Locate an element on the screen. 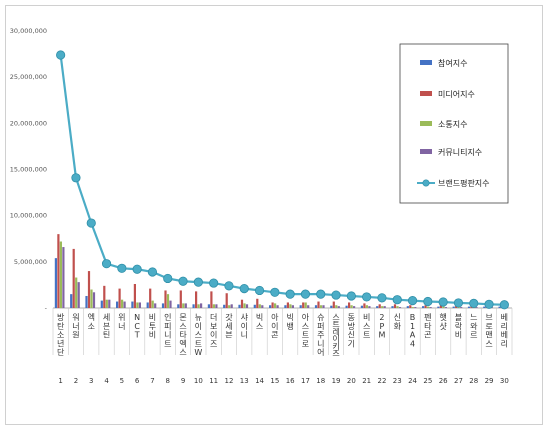  rank-label: 25 is located at coordinates (427, 381).